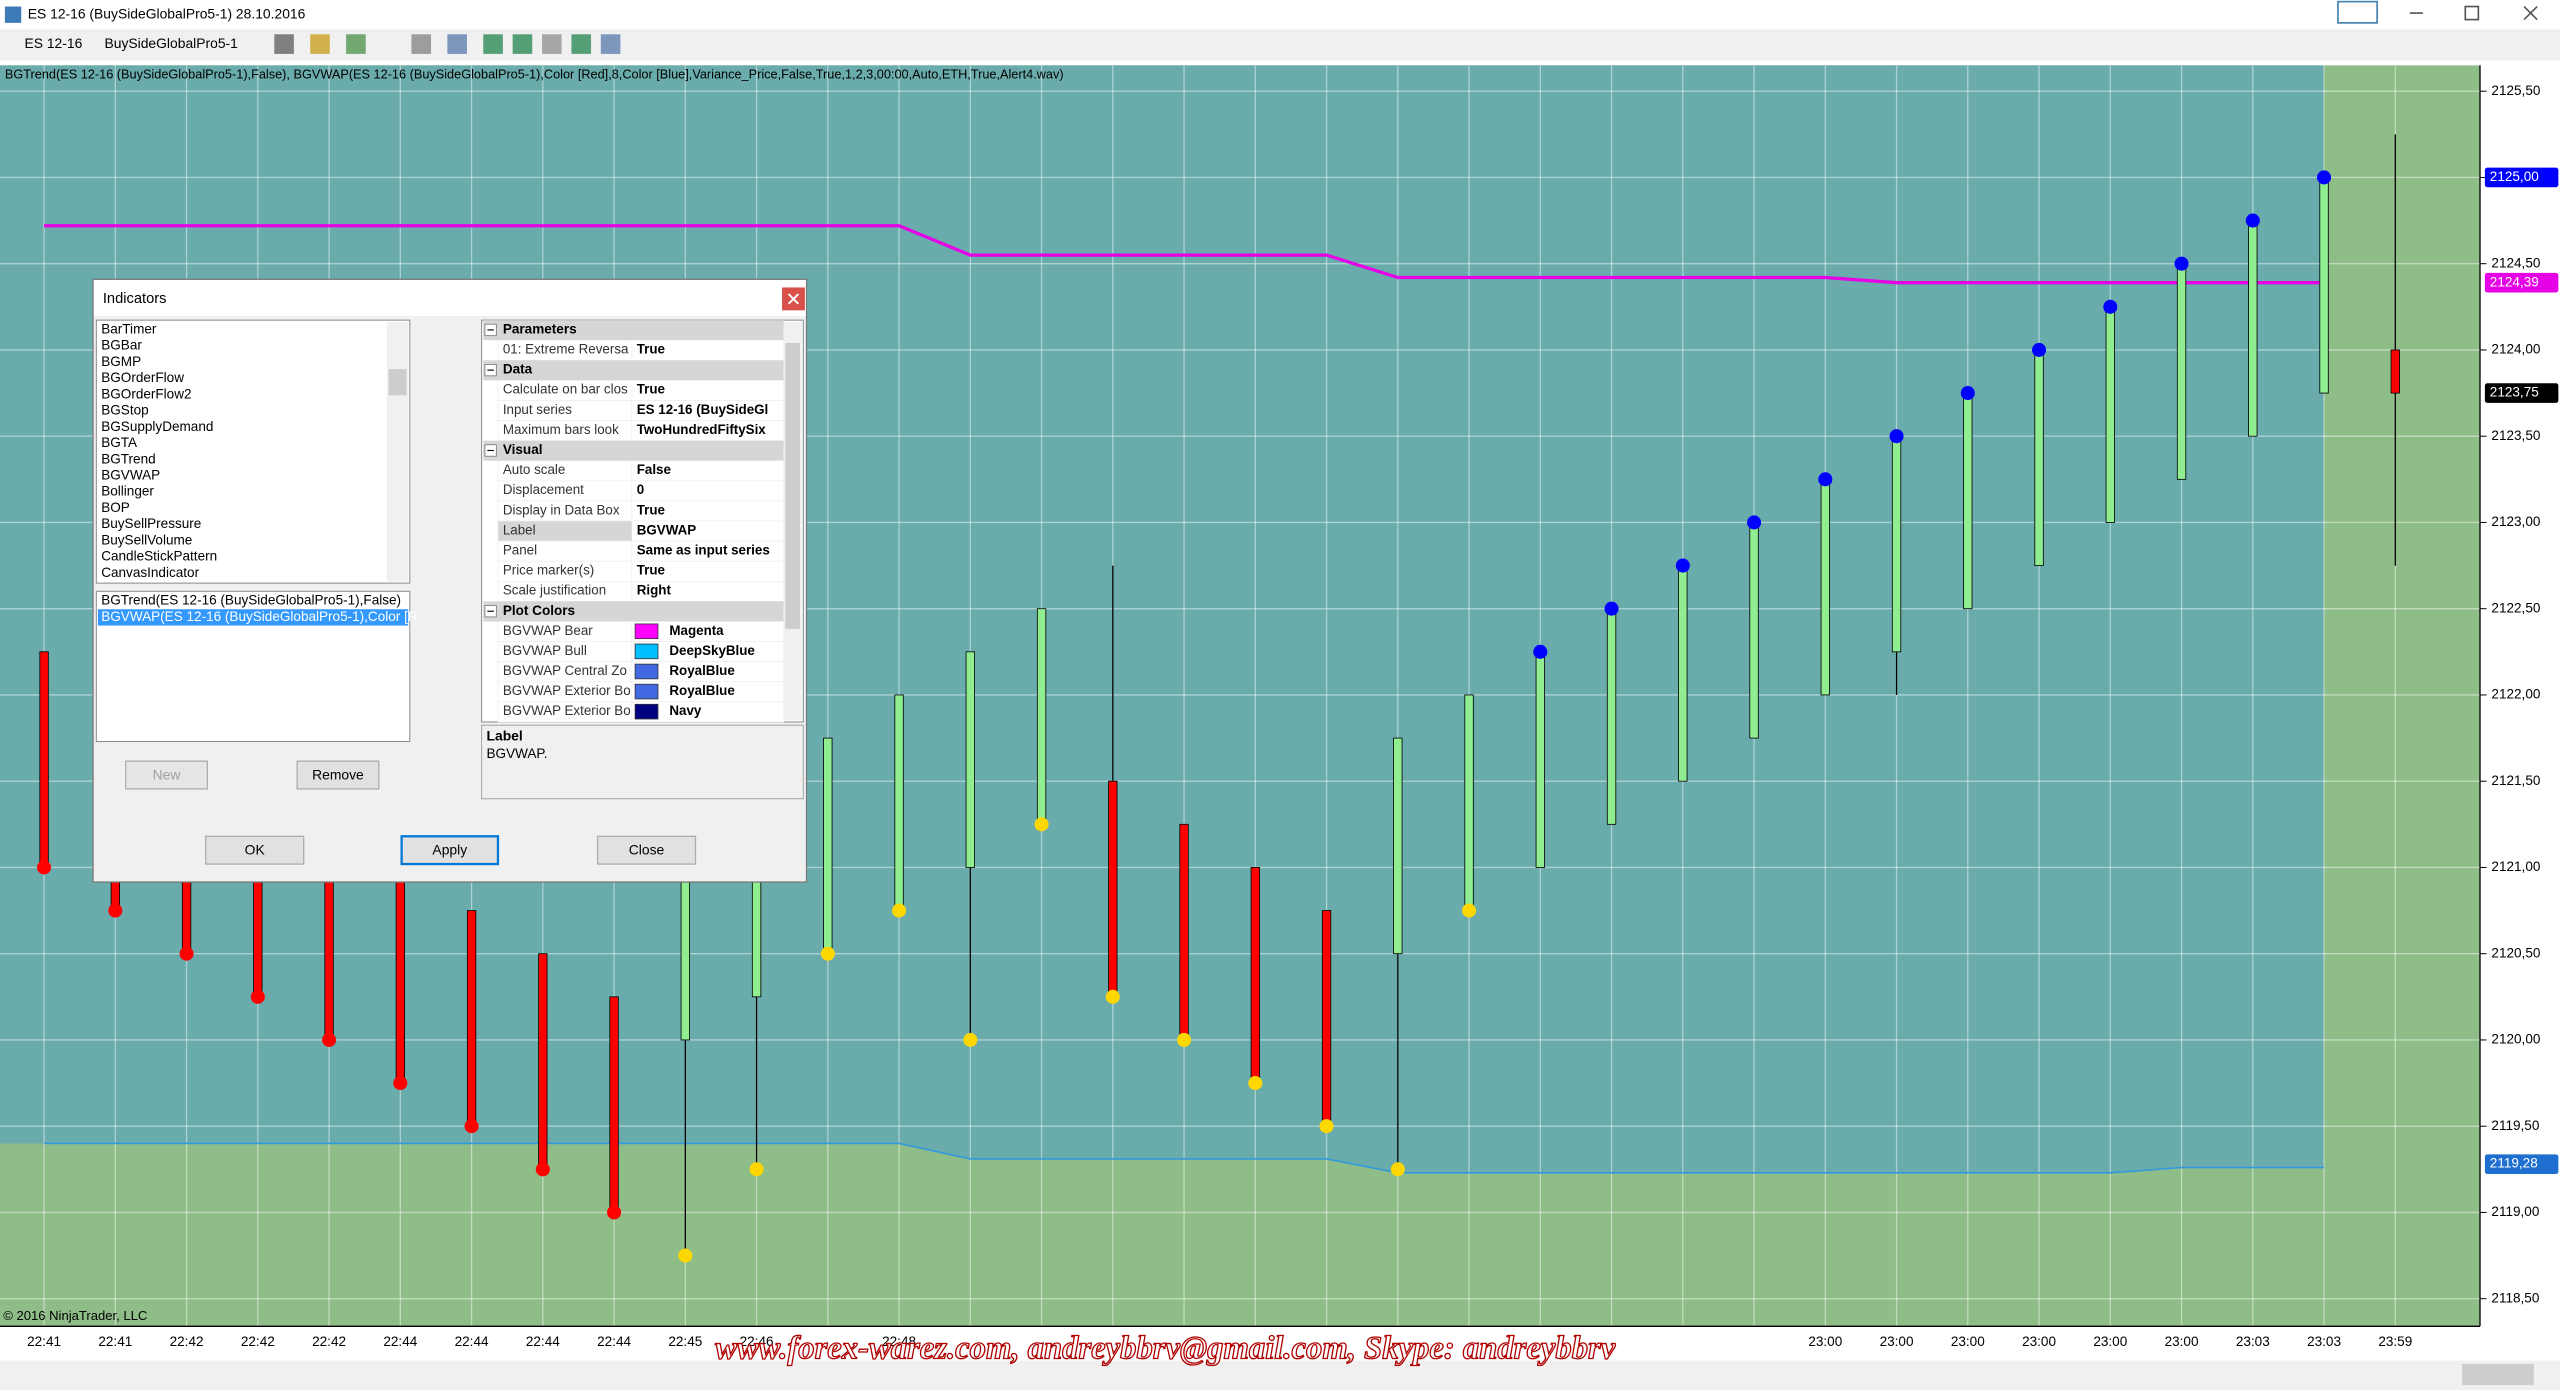  What do you see at coordinates (127, 491) in the screenshot?
I see `available-item: Bollinger` at bounding box center [127, 491].